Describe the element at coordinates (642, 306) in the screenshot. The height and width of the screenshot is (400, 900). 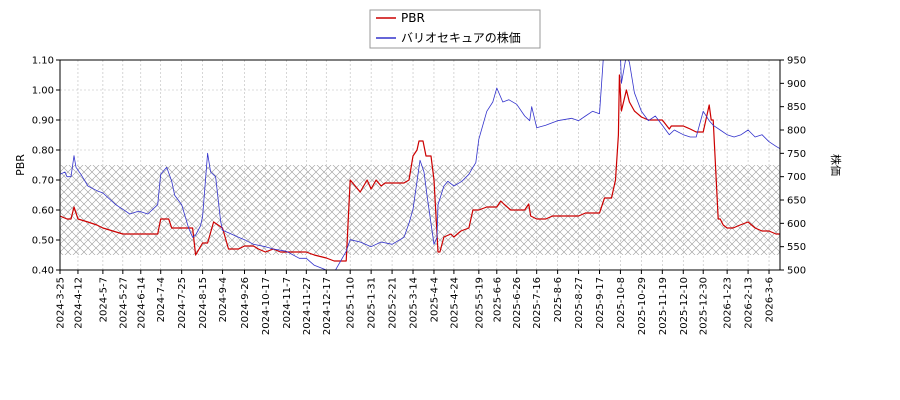
I see `x-tick-label: 2025-10-29` at that location.